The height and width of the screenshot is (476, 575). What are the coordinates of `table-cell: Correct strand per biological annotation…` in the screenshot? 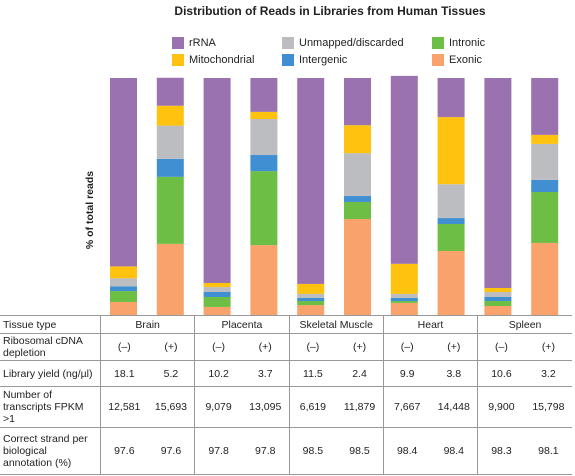 It's located at (50, 451).